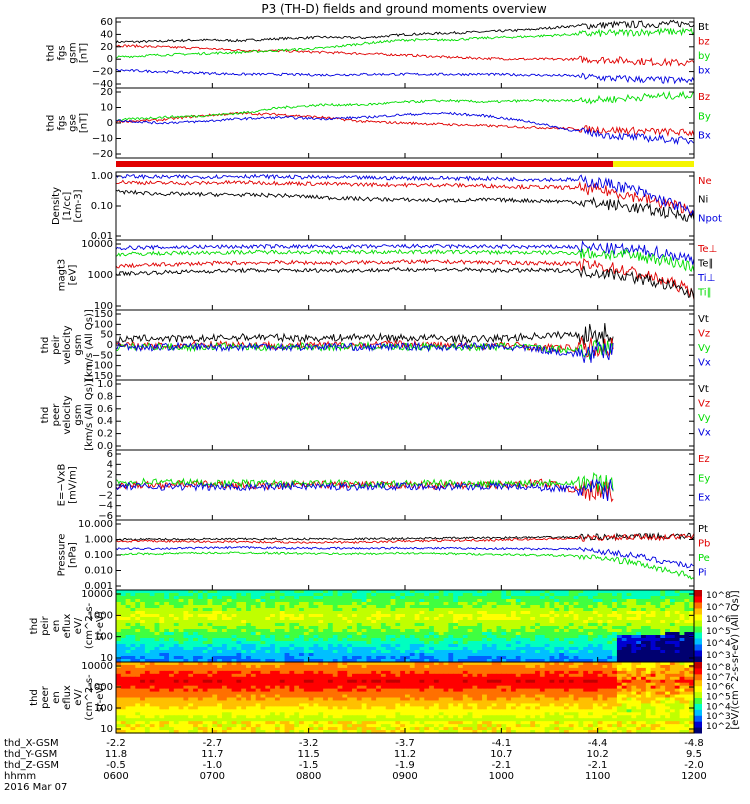 This screenshot has width=750, height=804. I want to click on y-tick-label: −50, so click(102, 355).